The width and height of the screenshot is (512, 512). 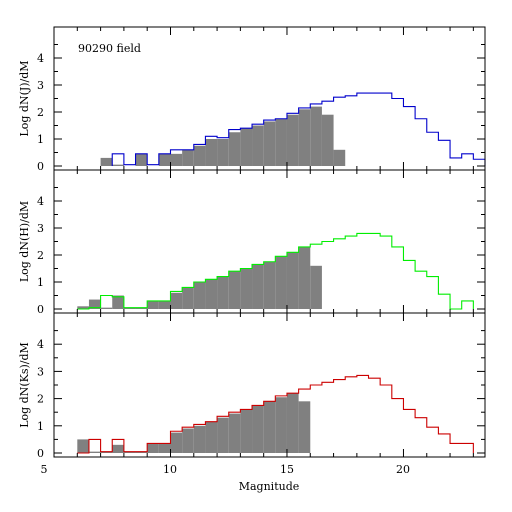 I want to click on panel-annotation: 90290 field, so click(x=109, y=48).